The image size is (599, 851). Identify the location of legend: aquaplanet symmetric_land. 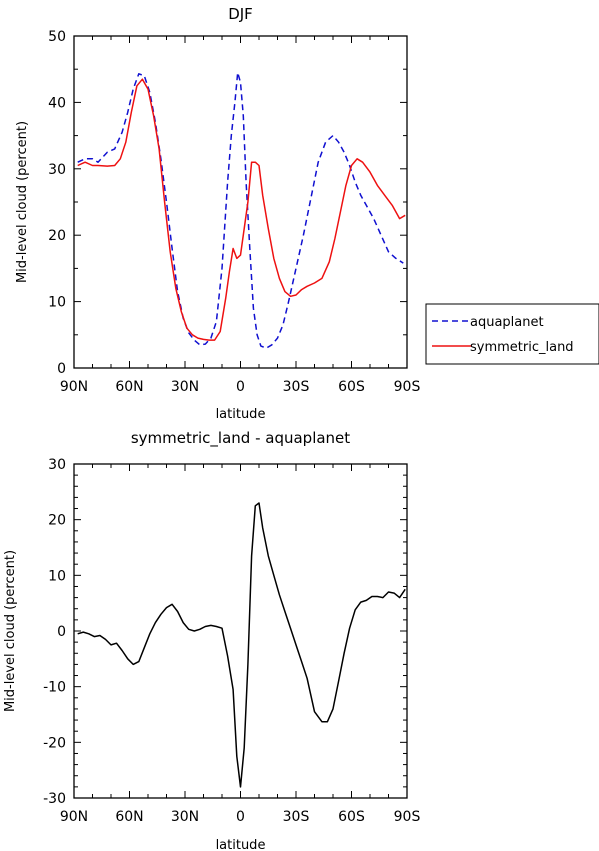
(512, 334).